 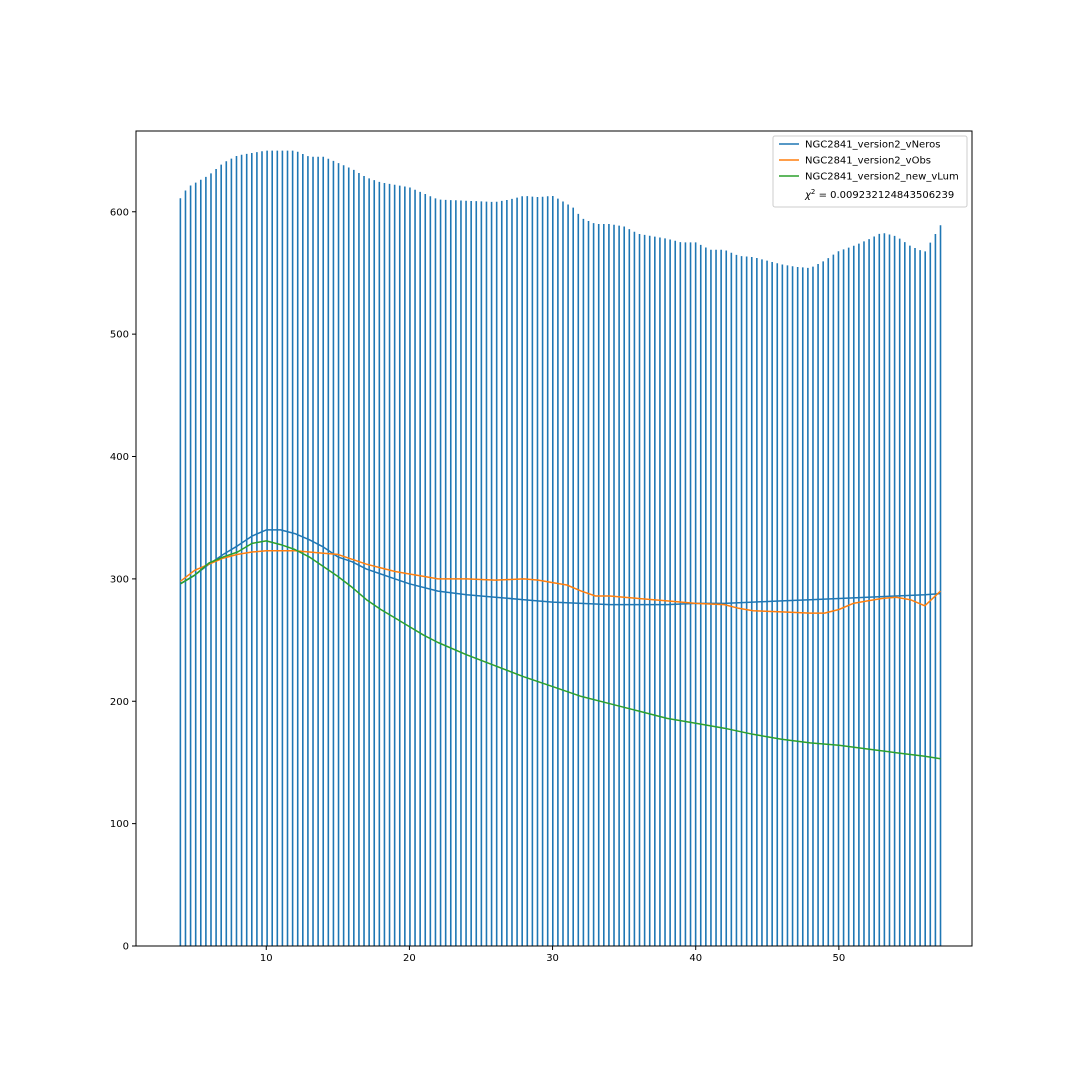 I want to click on y-tick-label: 400, so click(x=119, y=457).